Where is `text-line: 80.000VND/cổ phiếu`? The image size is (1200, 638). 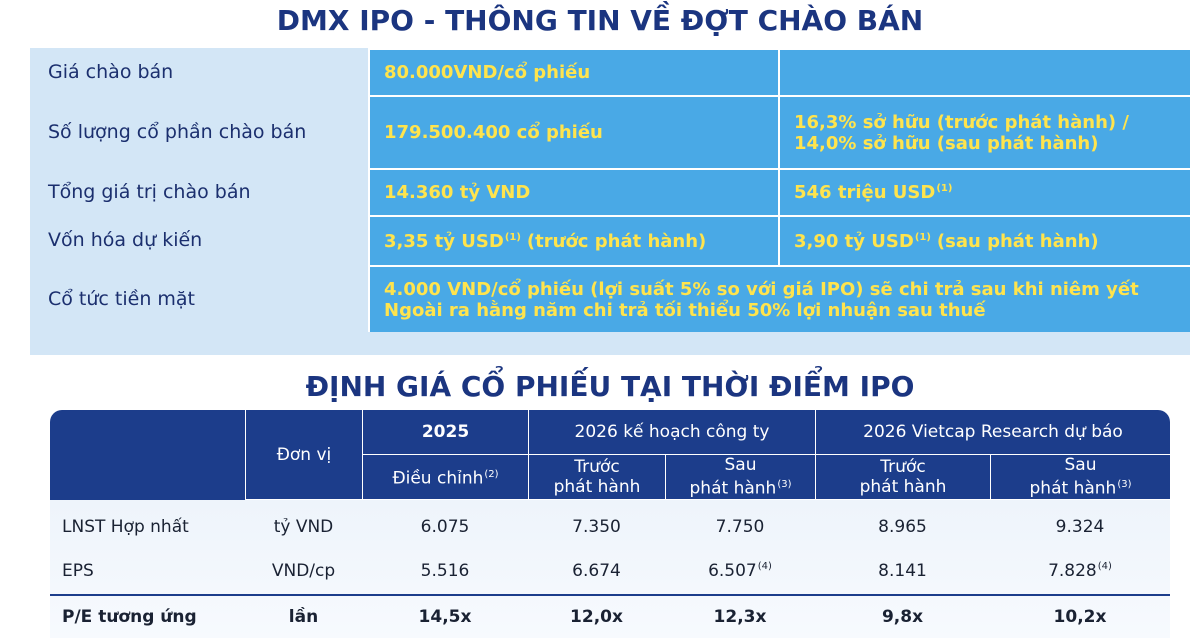 text-line: 80.000VND/cổ phiếu is located at coordinates (581, 72).